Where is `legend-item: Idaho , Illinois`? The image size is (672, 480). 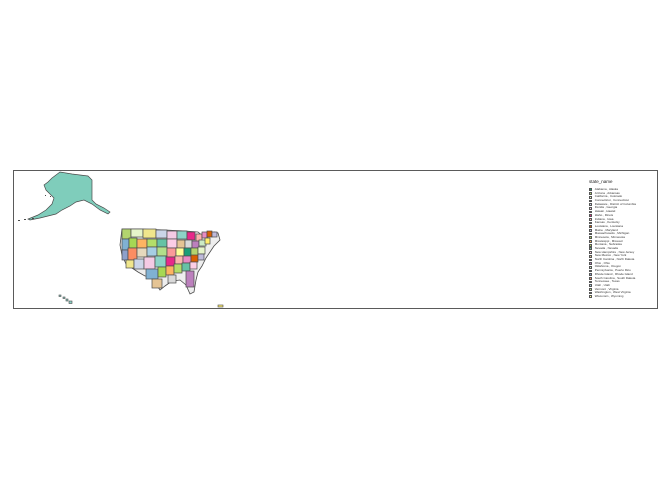
legend-item: Idaho , Illinois is located at coordinates (612, 215).